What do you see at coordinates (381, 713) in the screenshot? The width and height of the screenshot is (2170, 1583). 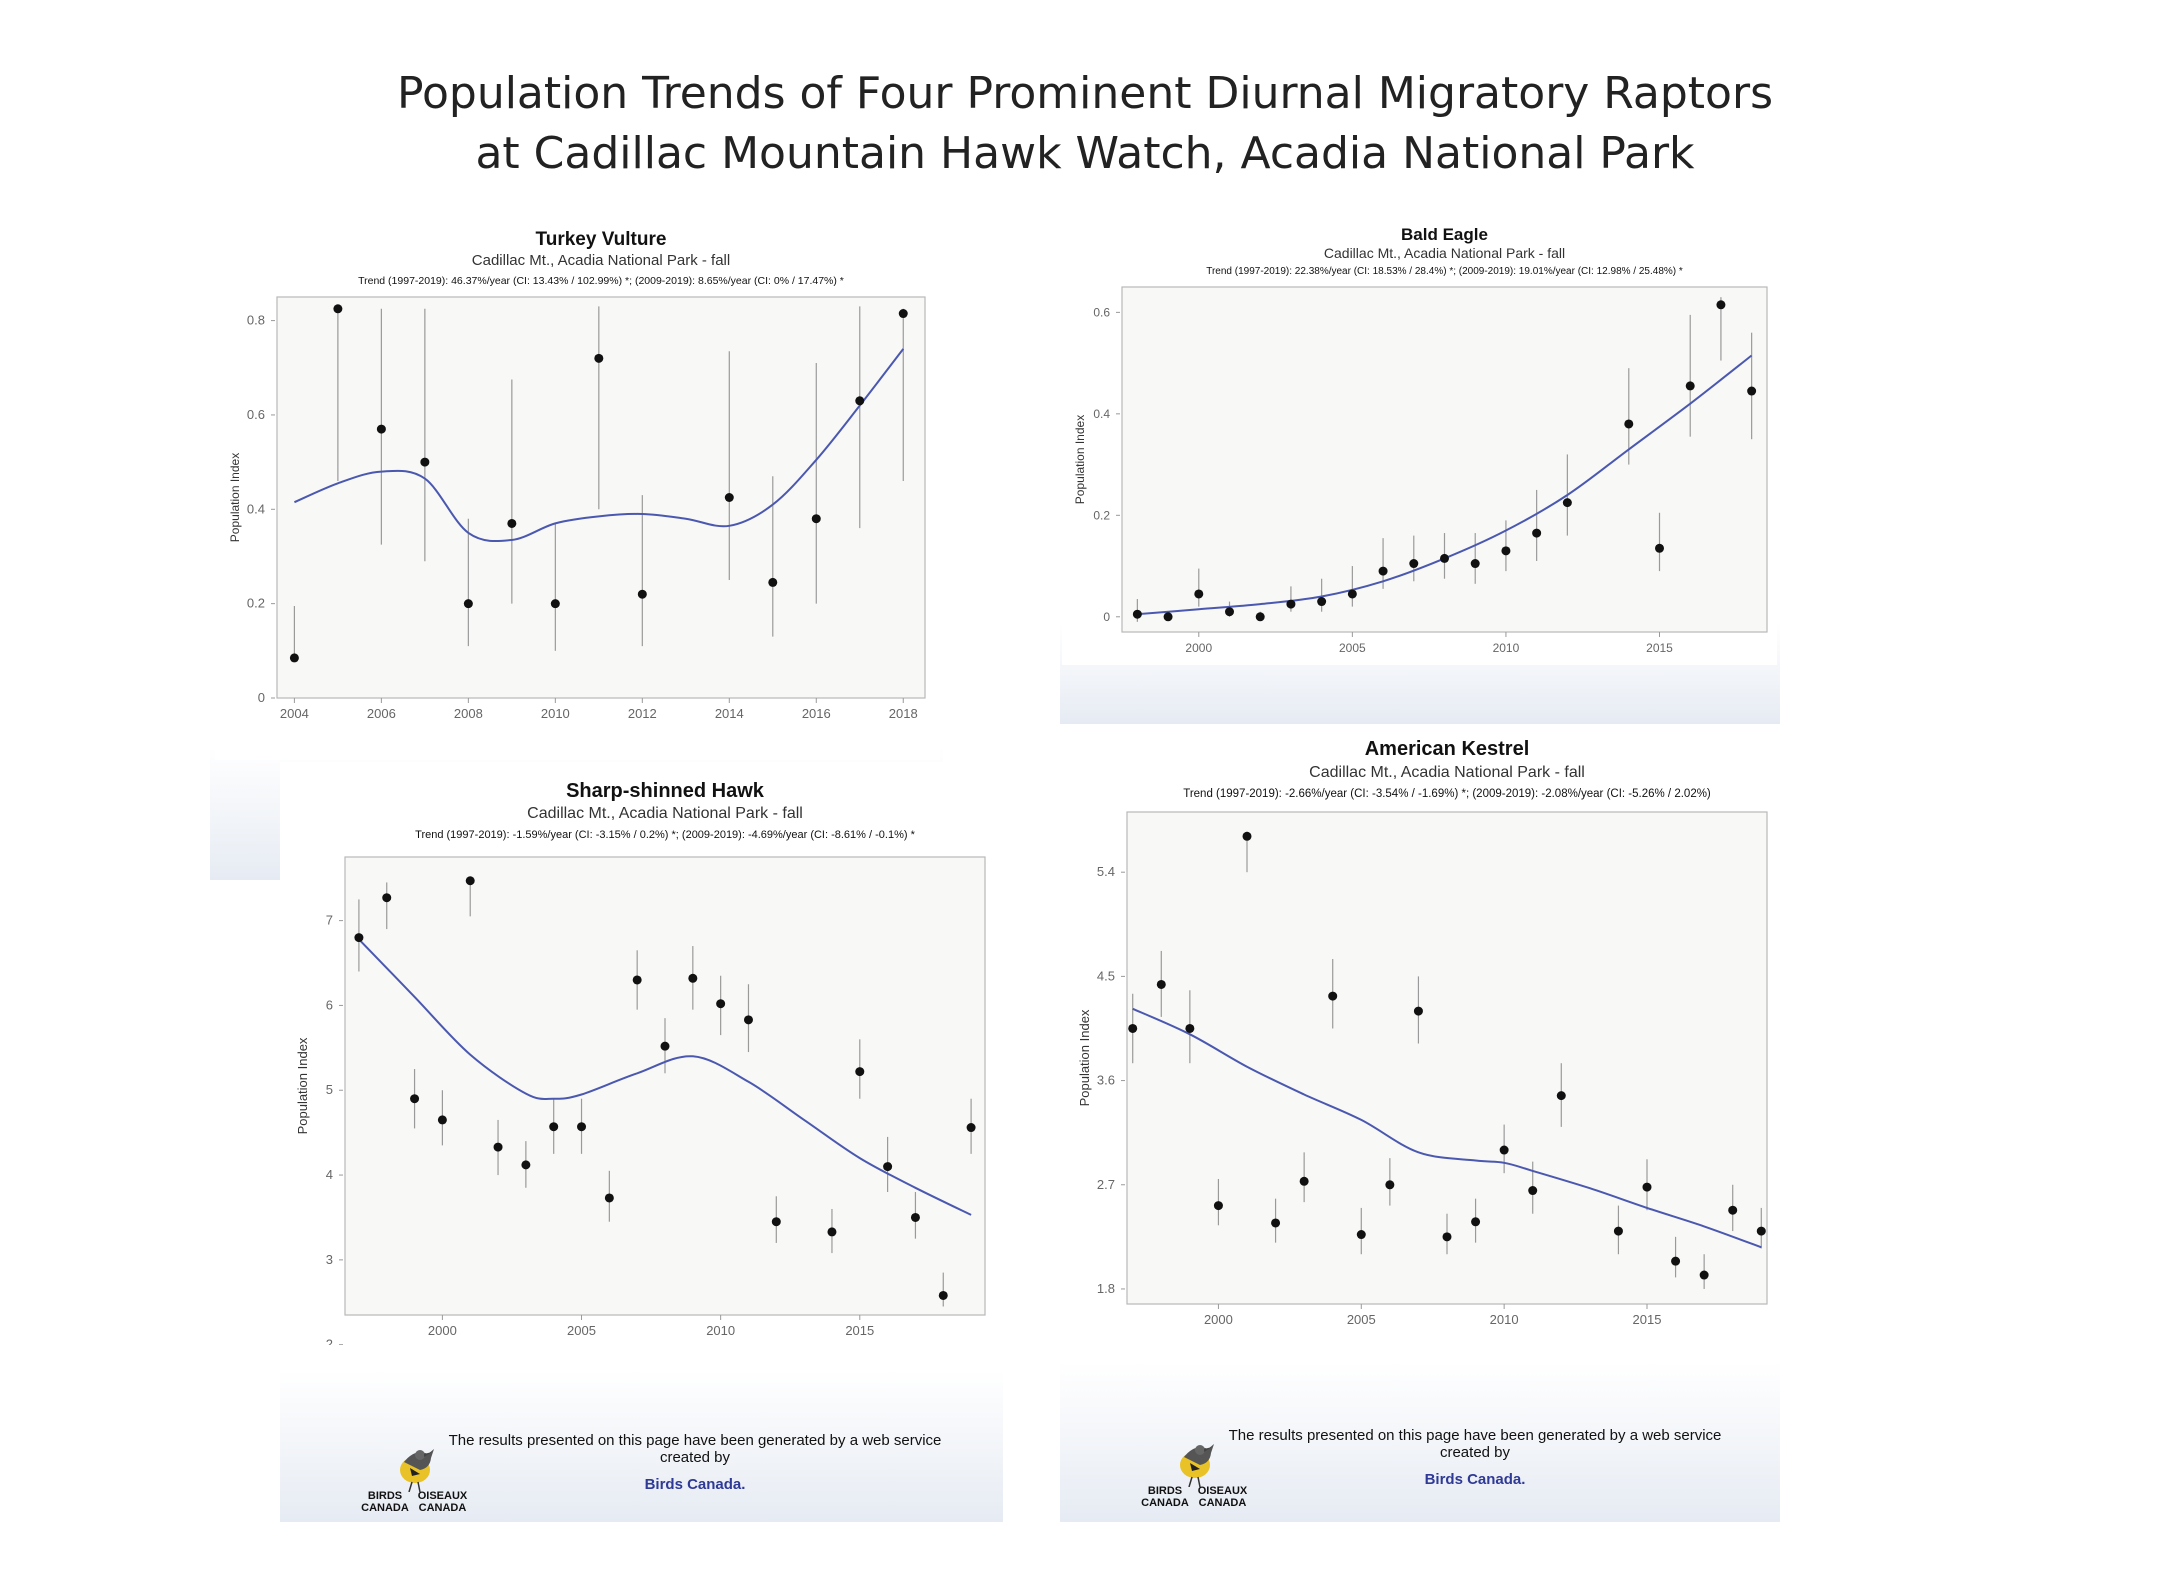 I see `x-tick-label: 2006` at bounding box center [381, 713].